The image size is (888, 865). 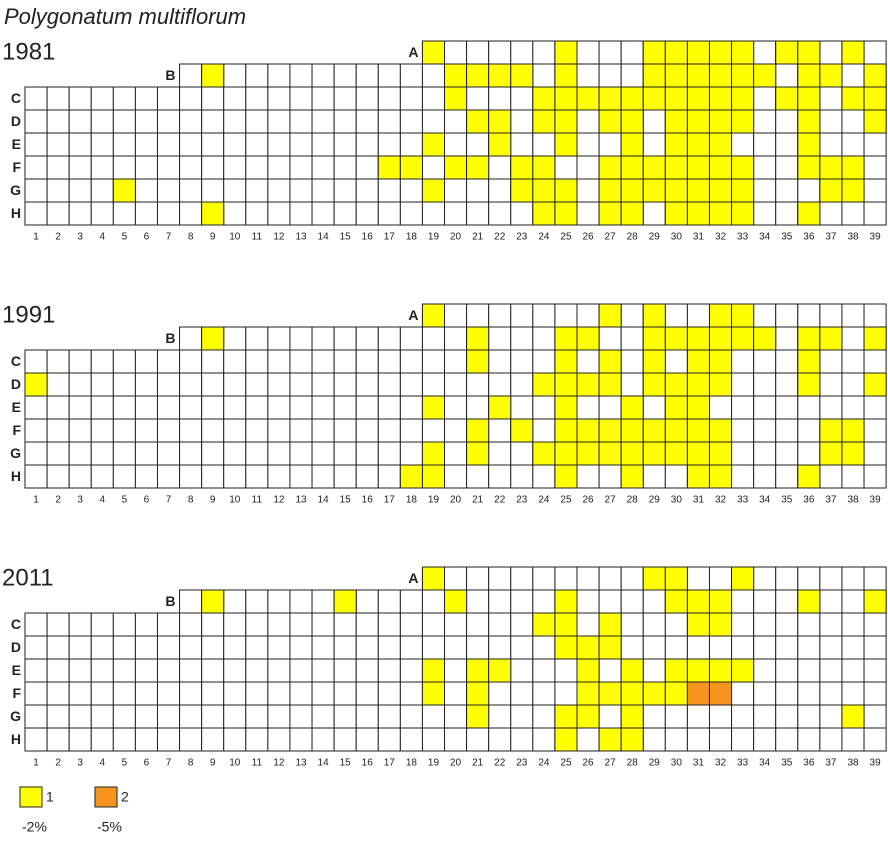 What do you see at coordinates (80, 500) in the screenshot?
I see `column-label: 3` at bounding box center [80, 500].